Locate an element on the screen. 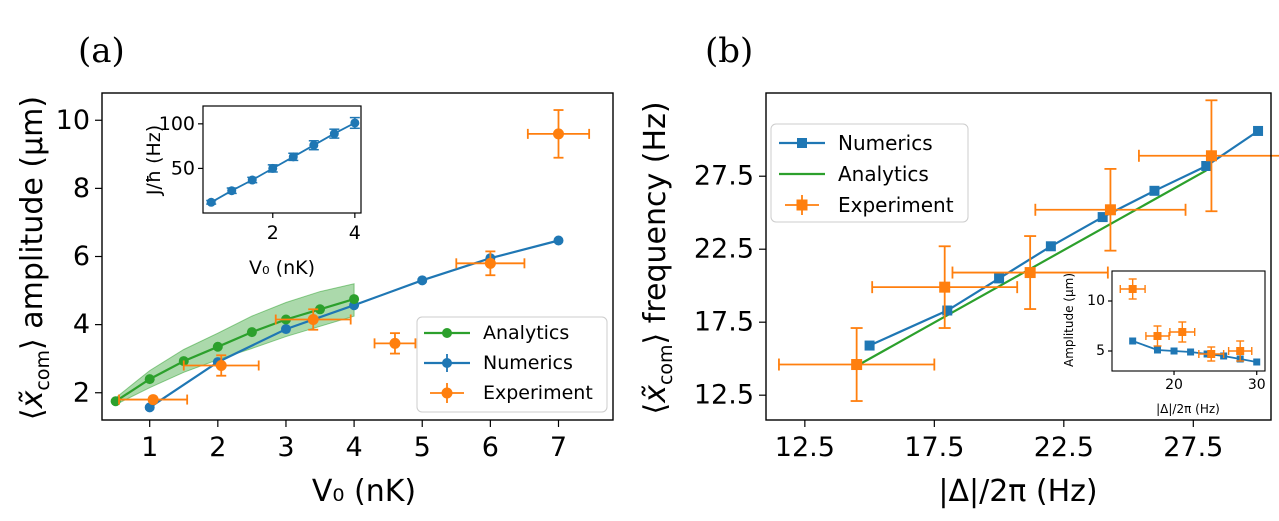  panel-a-xtick-label: 1 is located at coordinates (149, 447).